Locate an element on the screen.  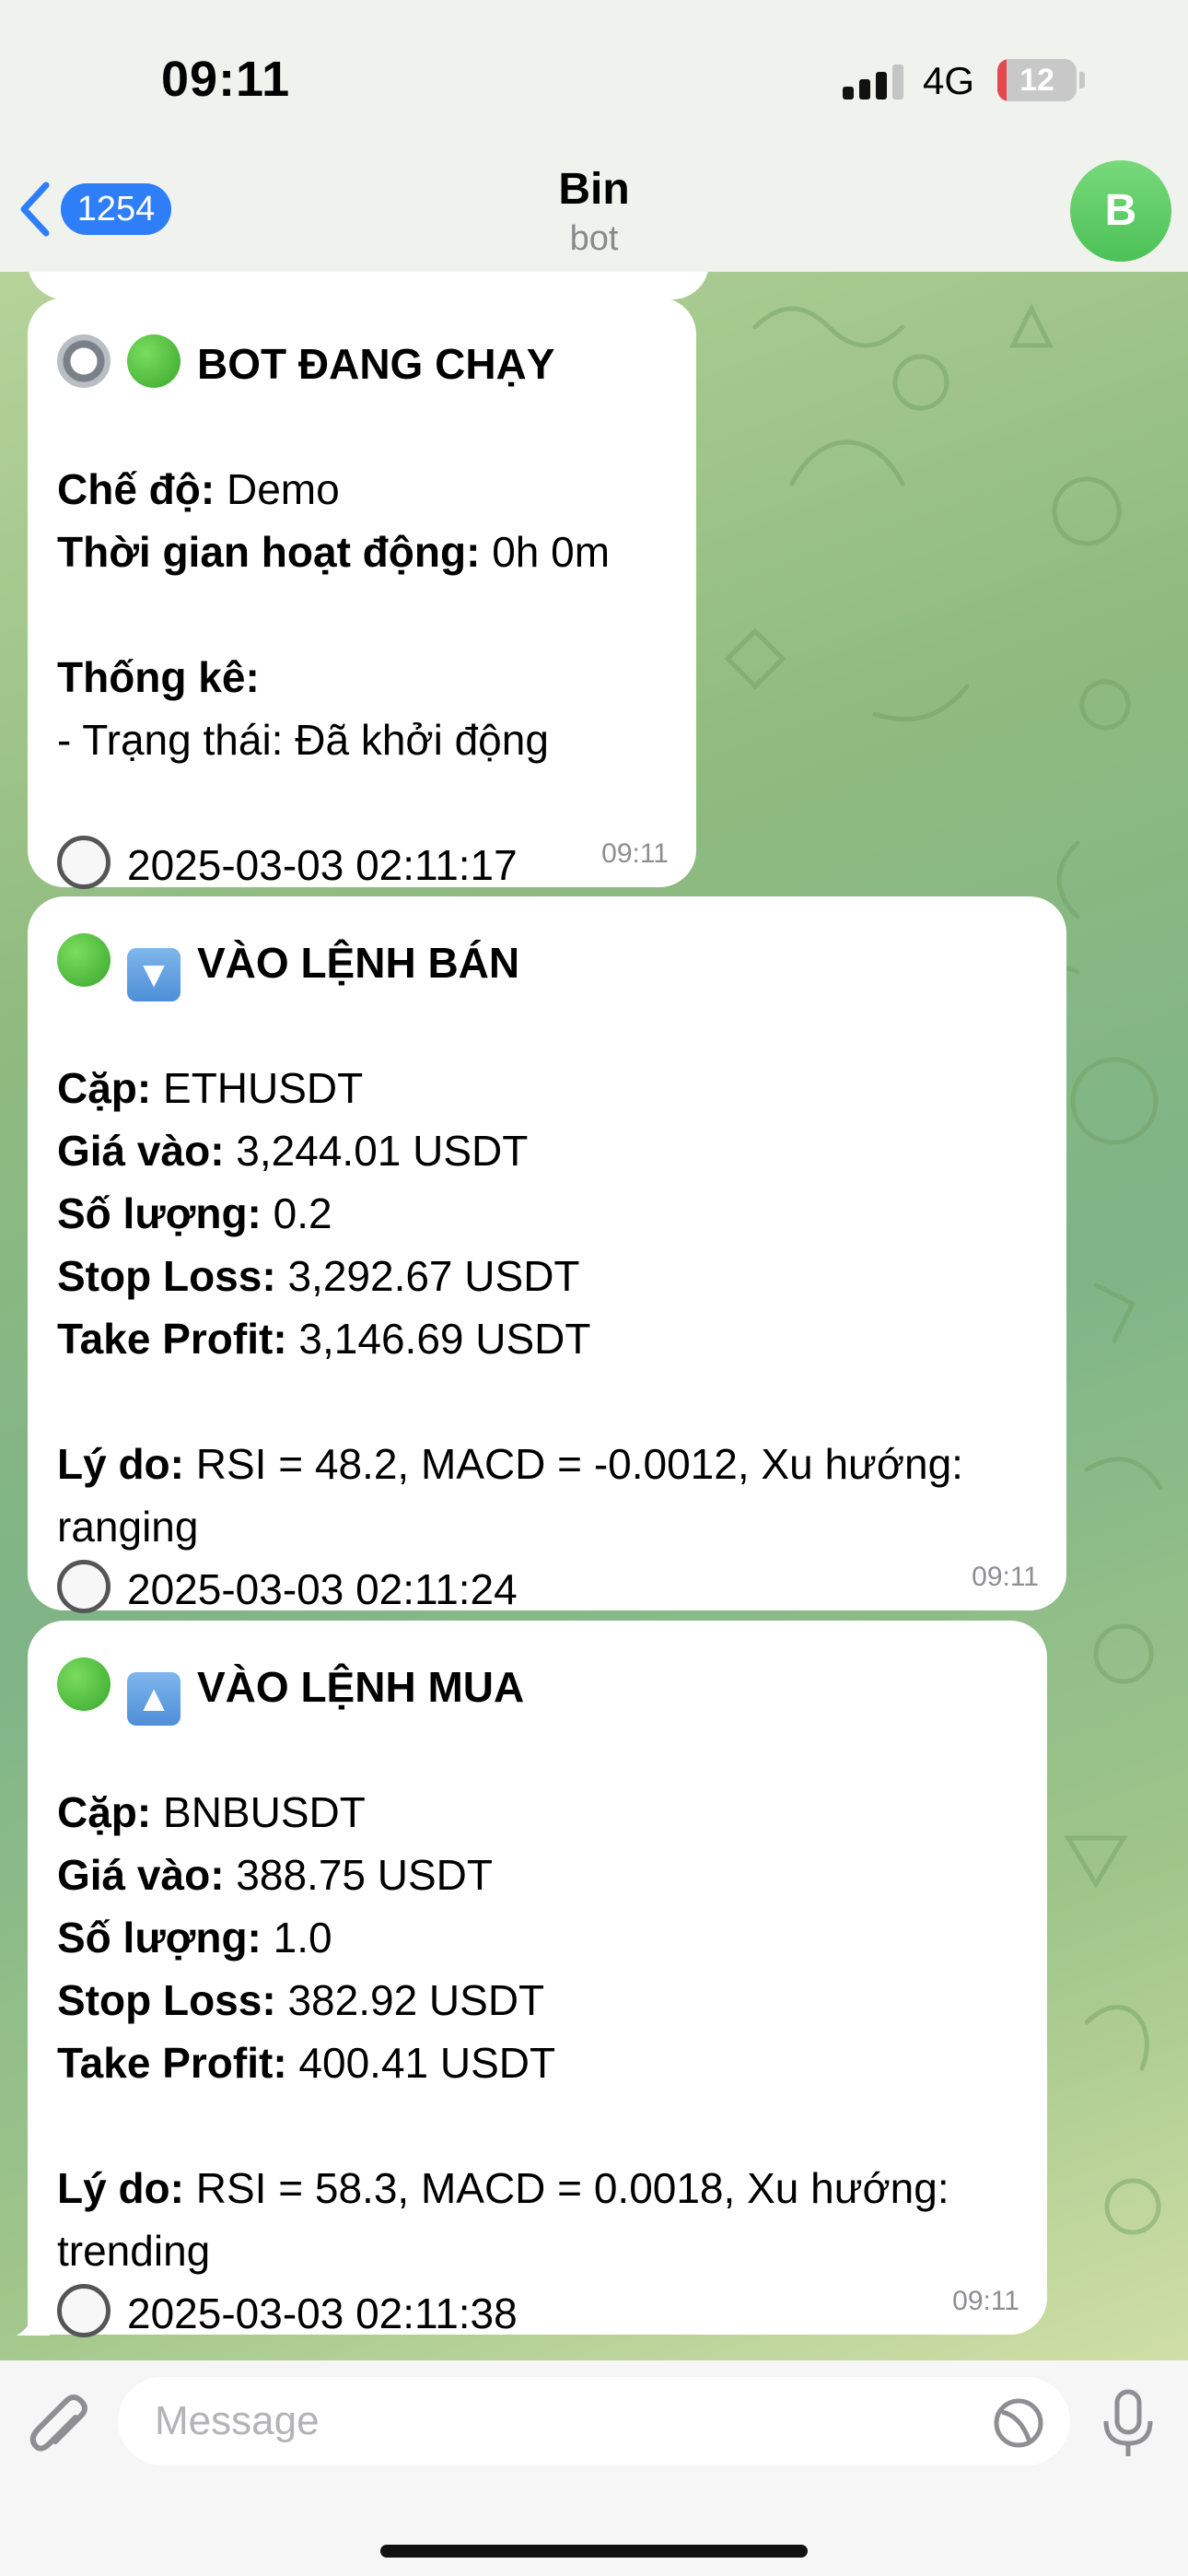
down-arrow-icon: ▼ is located at coordinates (154, 975).